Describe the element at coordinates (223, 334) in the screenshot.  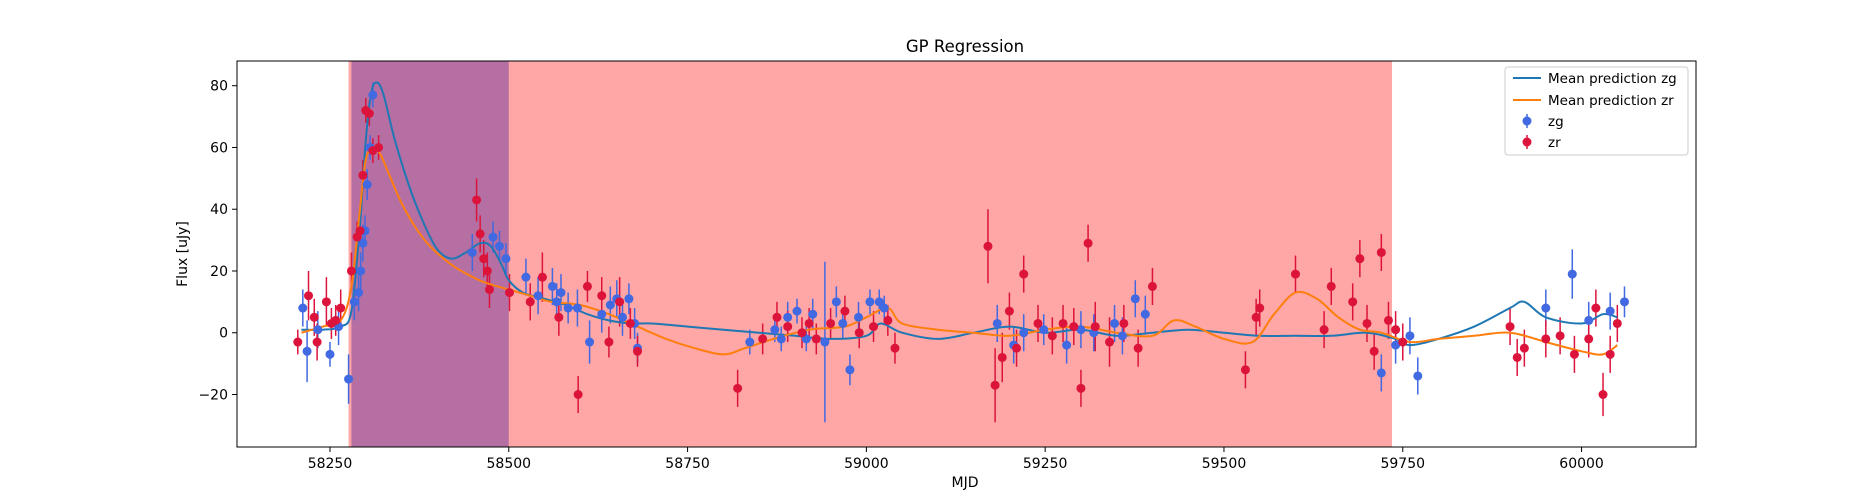
I see `y-tick-label: 0` at that location.